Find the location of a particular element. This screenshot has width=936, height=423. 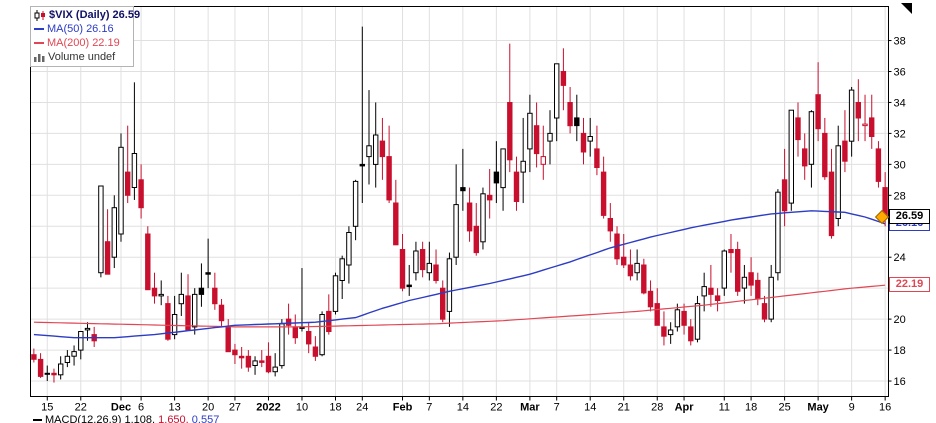

svg-text: 6 is located at coordinates (141, 408).